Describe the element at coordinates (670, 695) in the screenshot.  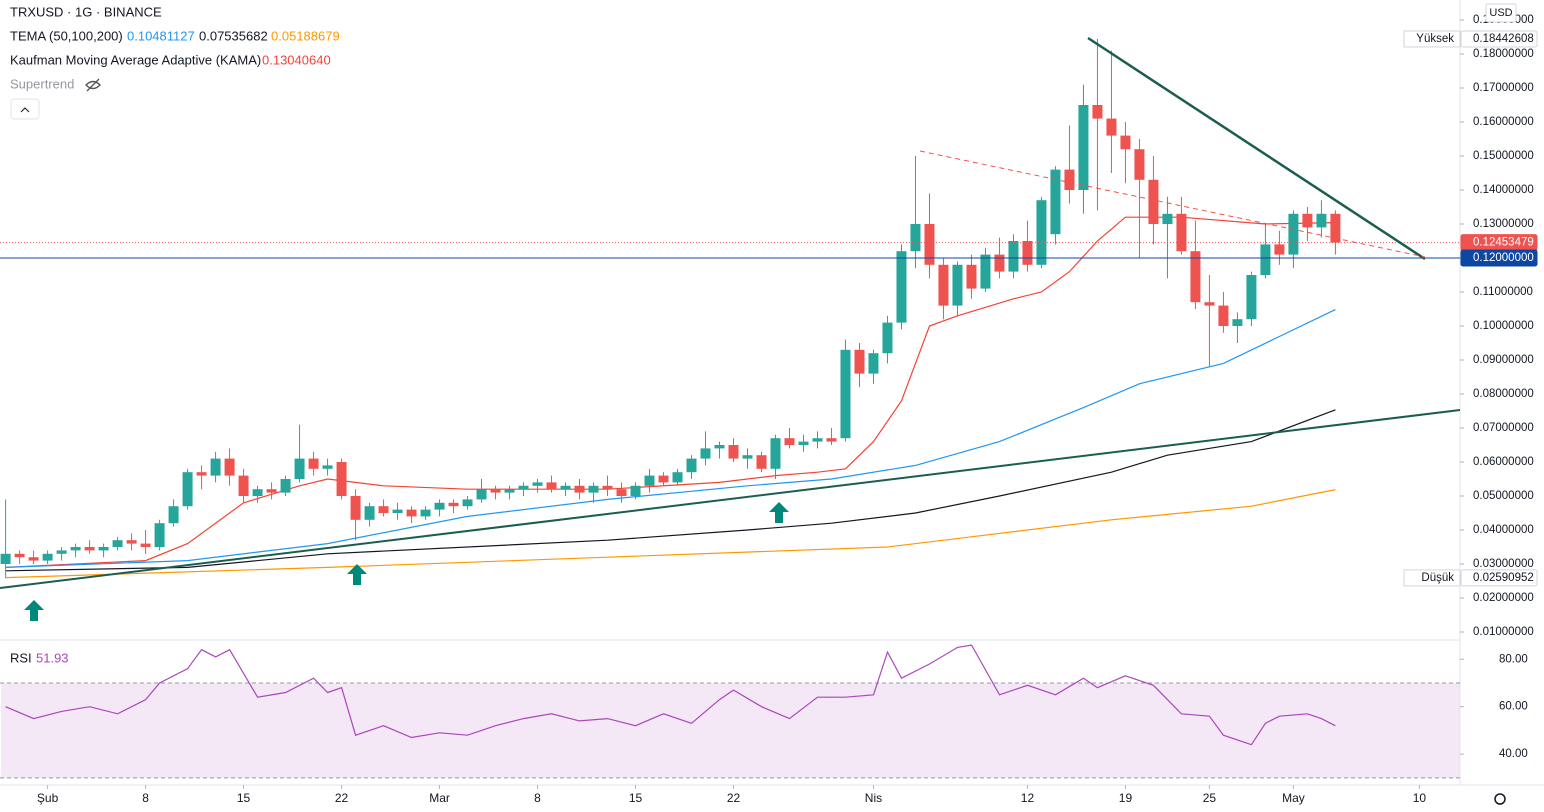
I see `rsi-line` at that location.